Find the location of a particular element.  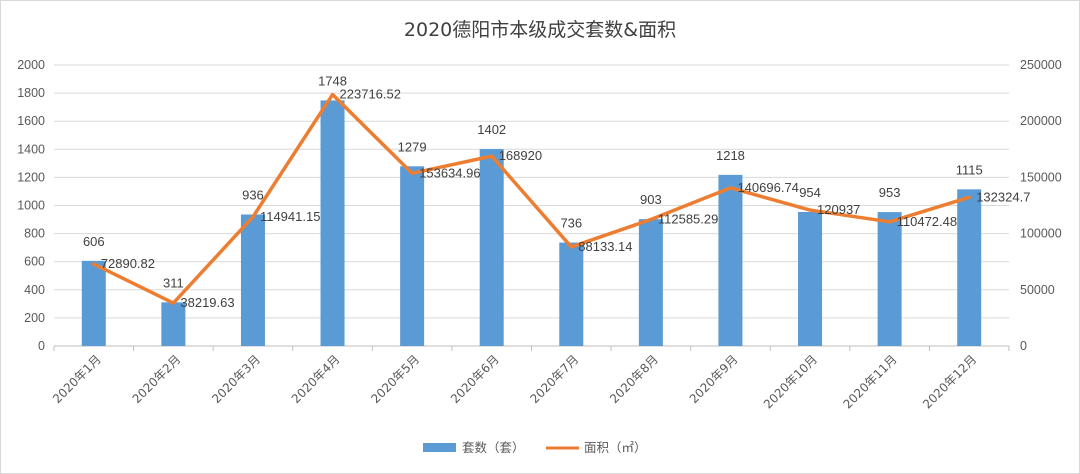

bar-value-label: 1402 is located at coordinates (491, 129).